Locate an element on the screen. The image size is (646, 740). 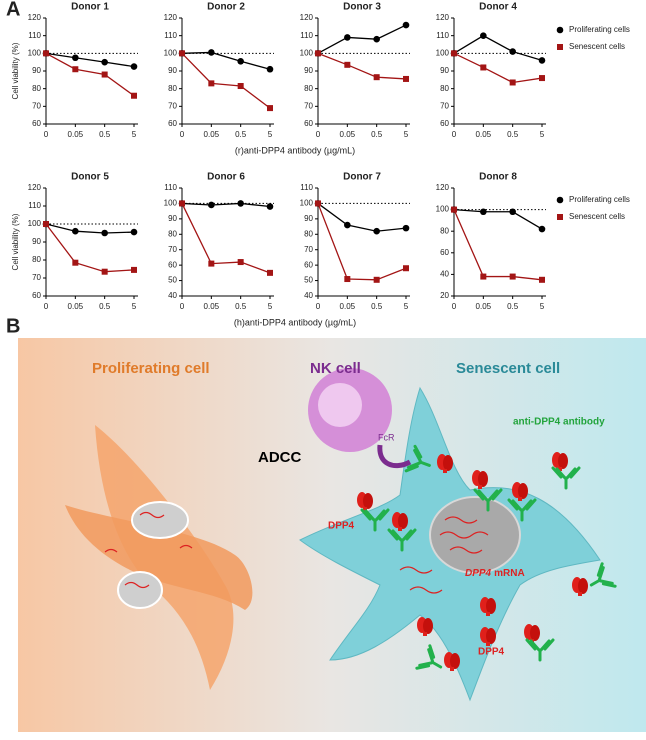
nucleus is located at coordinates (160, 520).